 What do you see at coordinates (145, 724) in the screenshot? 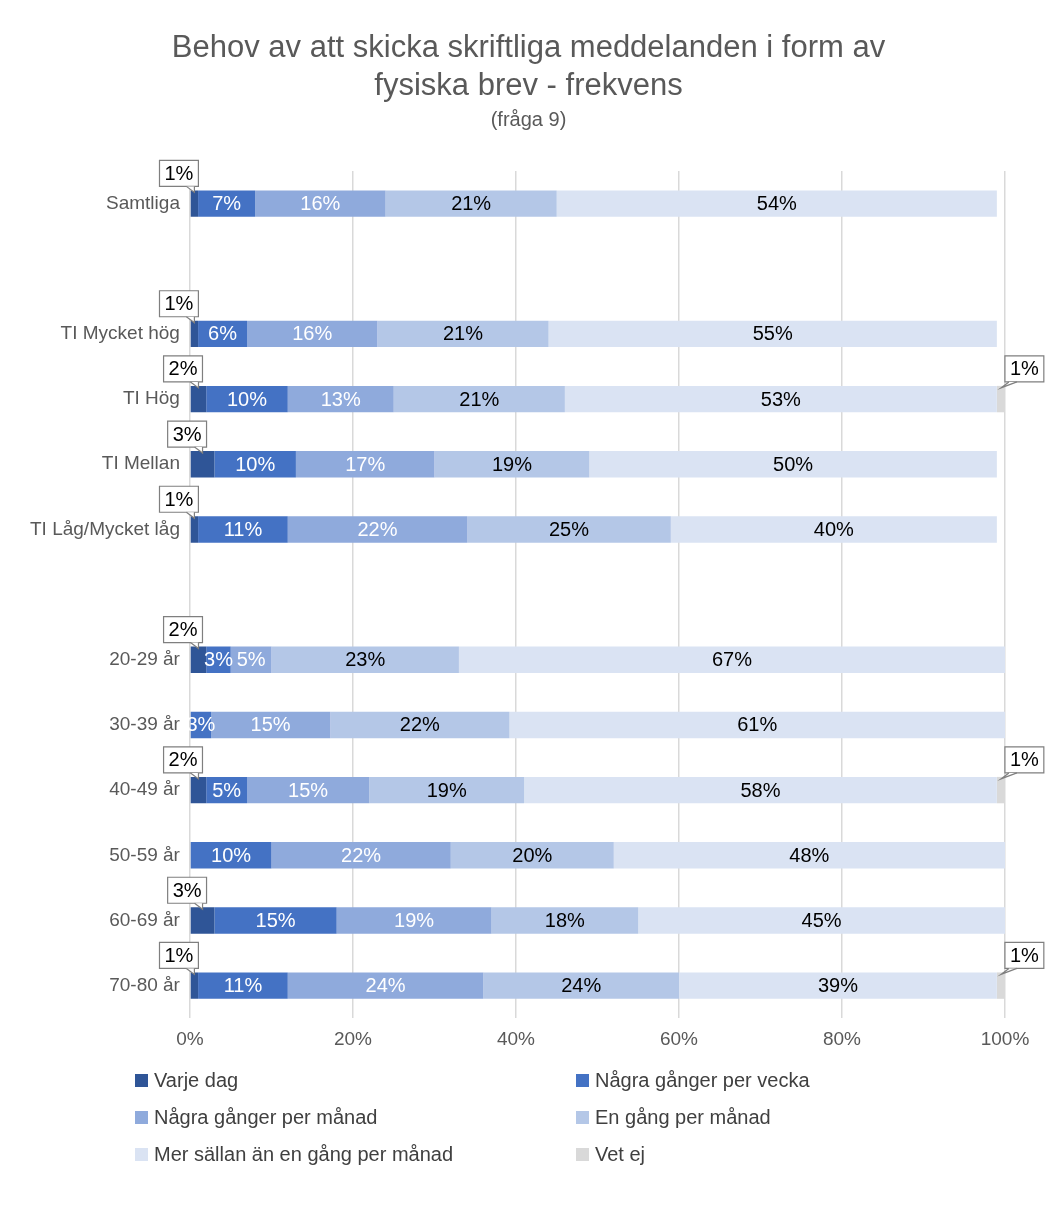
I see `y-tick-label: 30-39 år` at bounding box center [145, 724].